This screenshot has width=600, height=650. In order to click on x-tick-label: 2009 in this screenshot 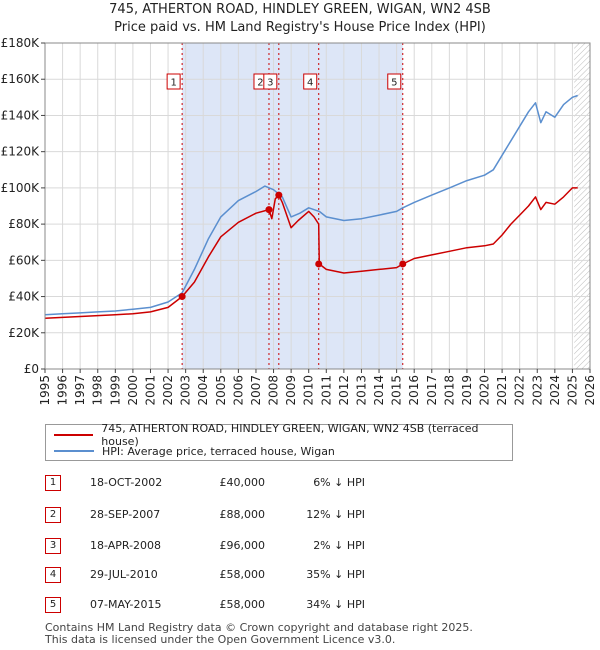, I will do `click(291, 390)`.